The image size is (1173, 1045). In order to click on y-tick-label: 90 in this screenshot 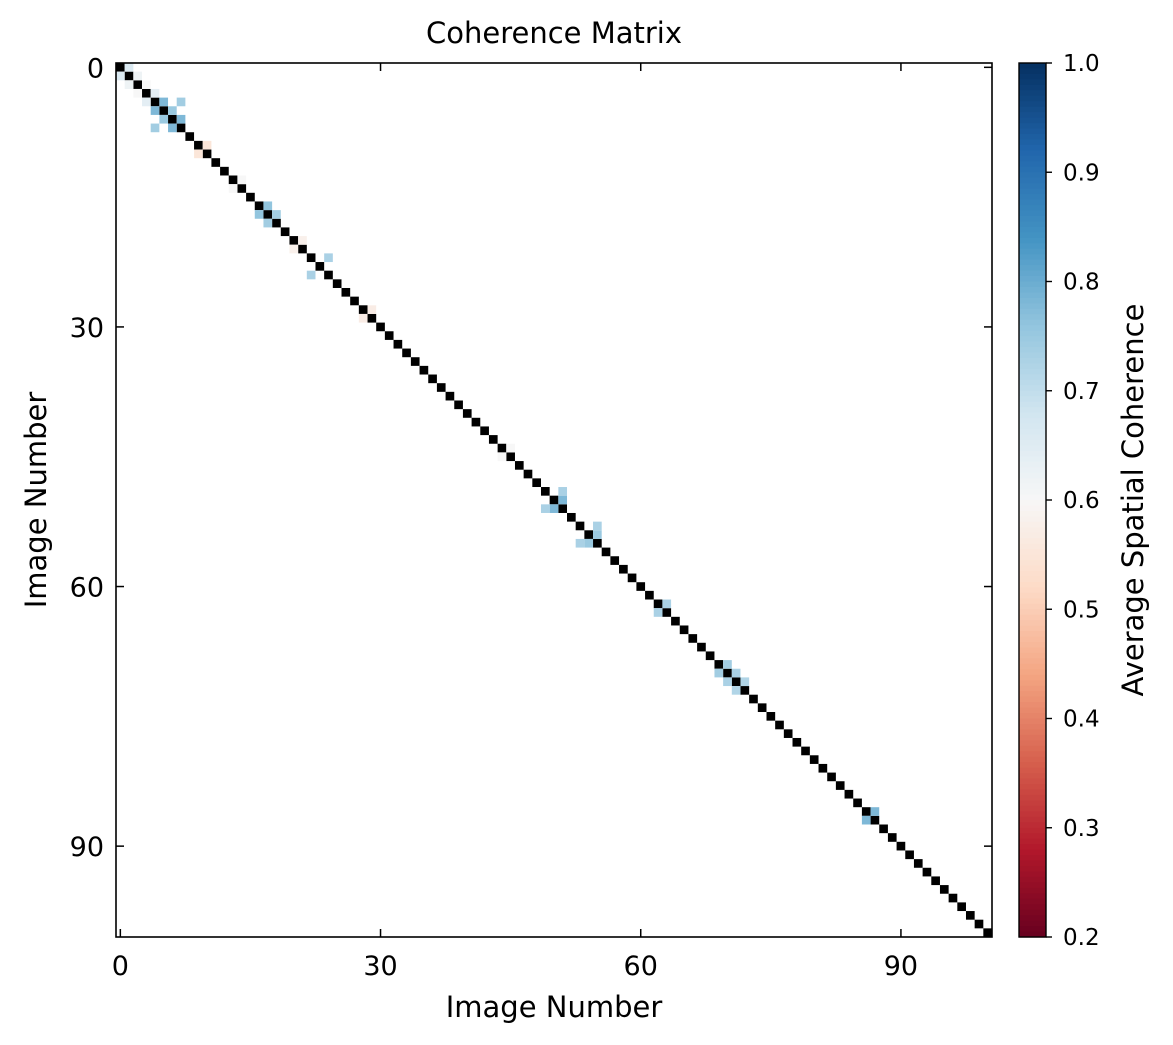, I will do `click(87, 847)`.